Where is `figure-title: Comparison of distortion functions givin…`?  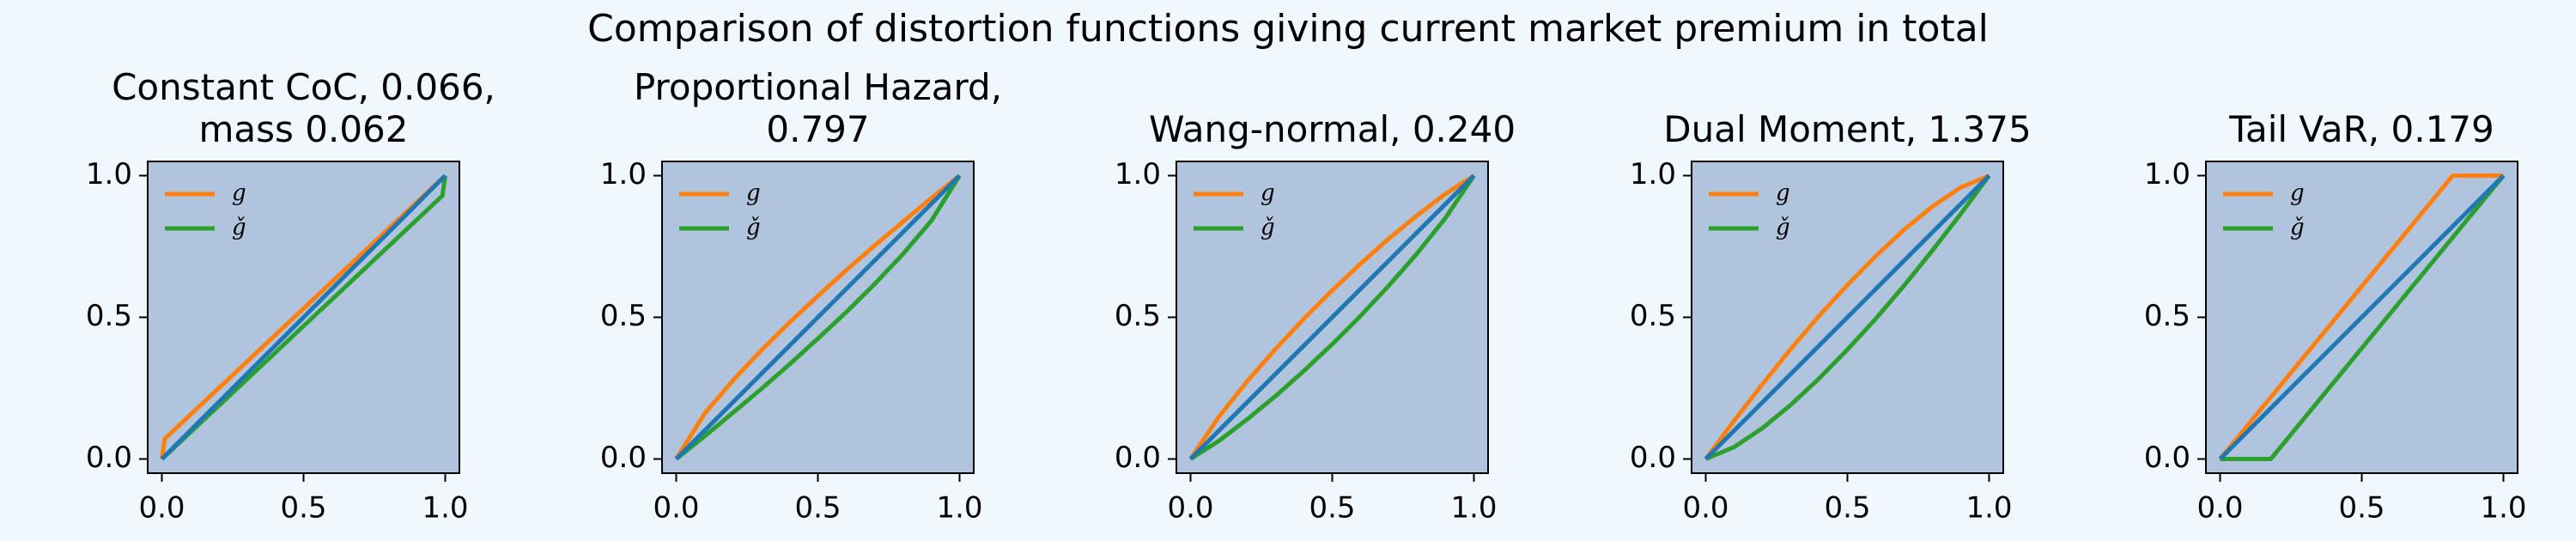 figure-title: Comparison of distortion functions givin… is located at coordinates (1288, 29).